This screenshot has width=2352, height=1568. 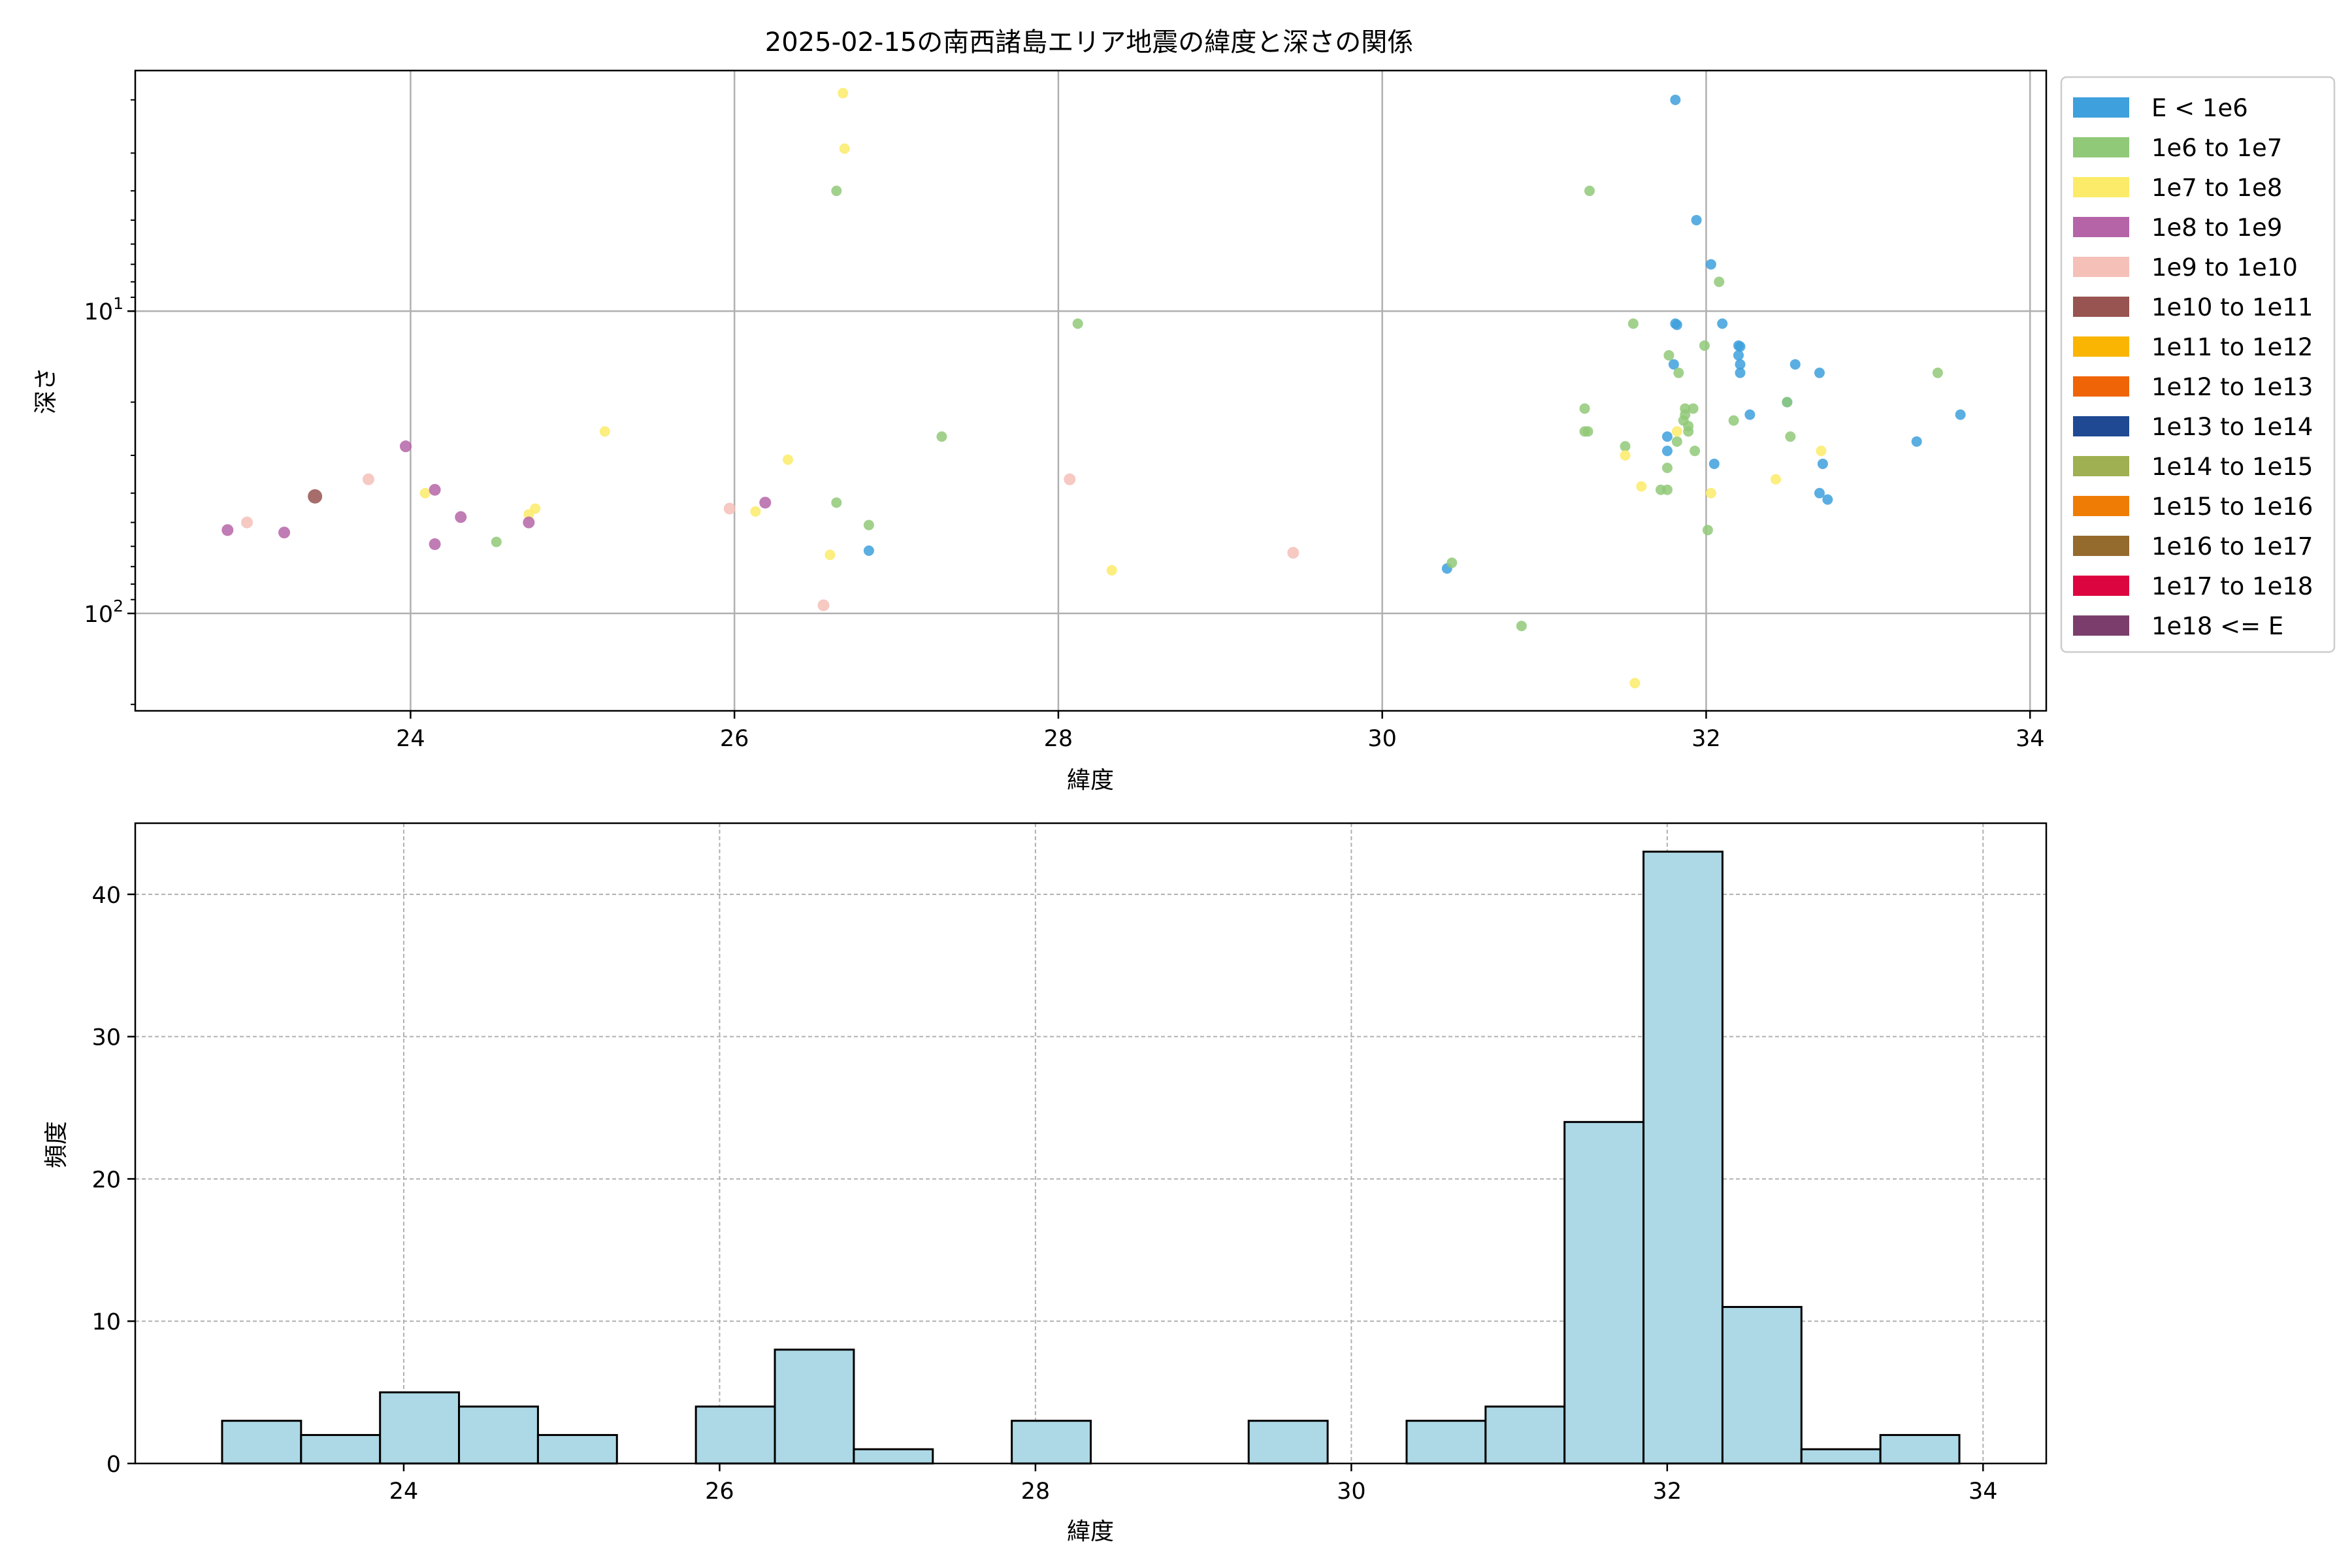 I want to click on scatter-x-tick-label: 32, so click(x=1706, y=739).